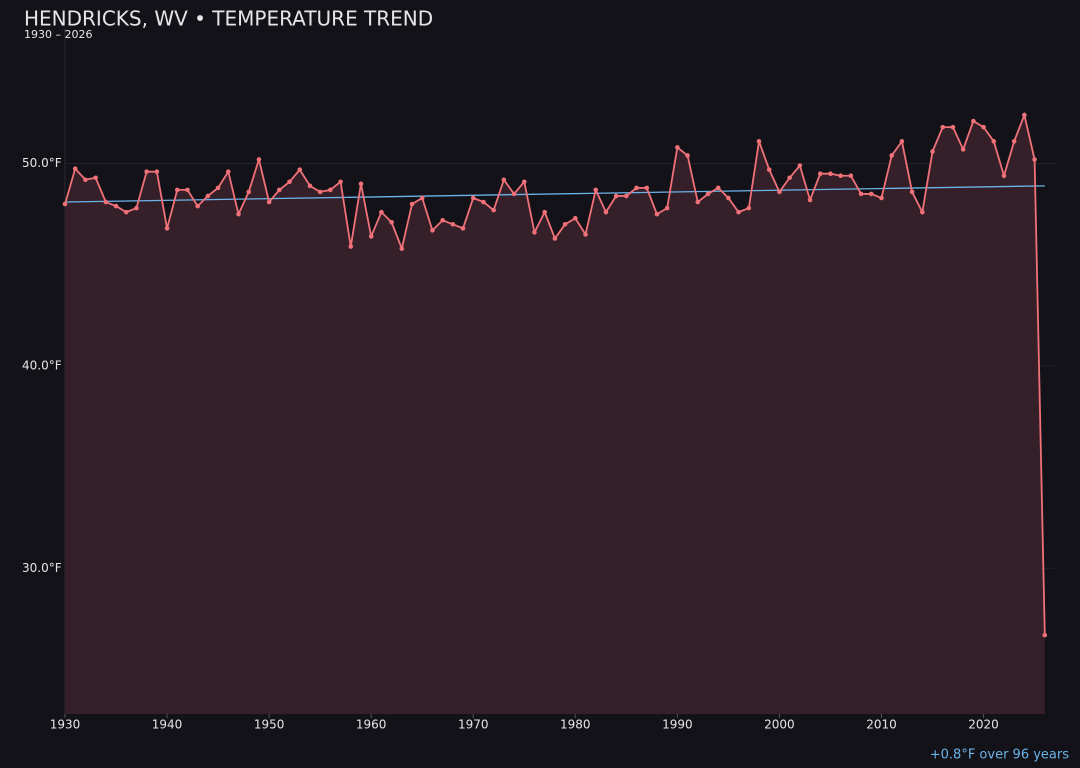 This screenshot has width=1080, height=768. What do you see at coordinates (999, 755) in the screenshot?
I see `annotation: +0.8°F over 96 years` at bounding box center [999, 755].